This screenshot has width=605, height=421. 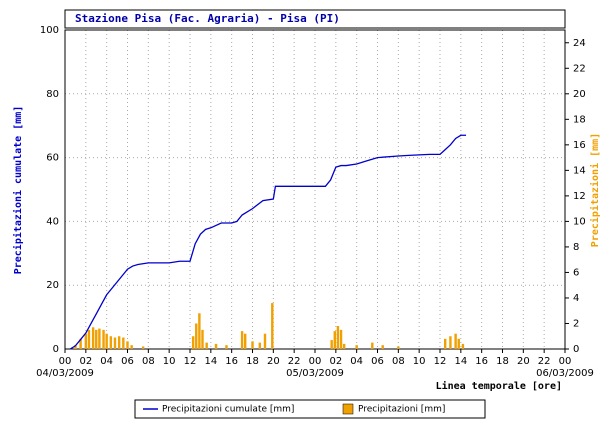 I want to click on y2-tick-label: 14, so click(x=579, y=170).